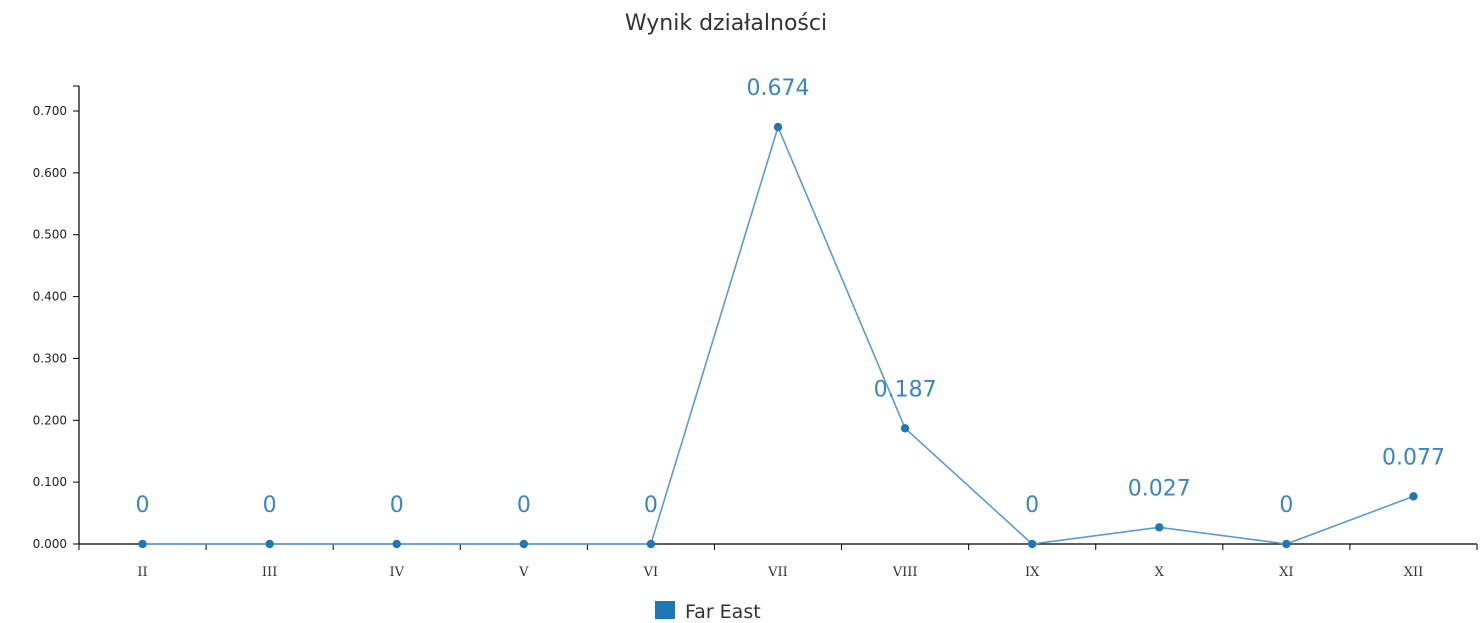 The image size is (1483, 623). Describe the element at coordinates (269, 572) in the screenshot. I see `x-tick-label: III` at that location.